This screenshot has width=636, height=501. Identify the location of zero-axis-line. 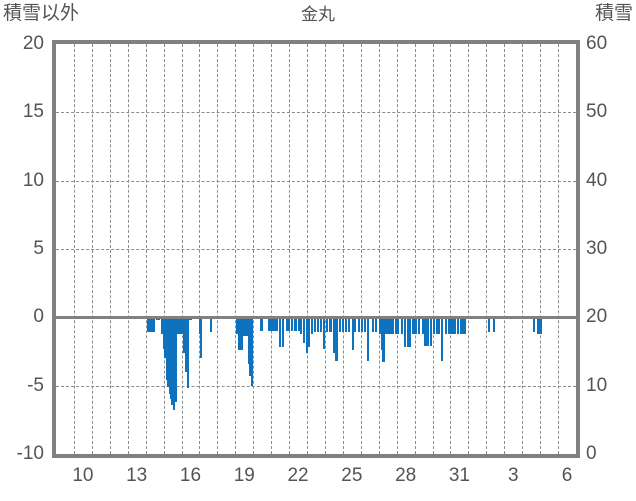
(316, 318).